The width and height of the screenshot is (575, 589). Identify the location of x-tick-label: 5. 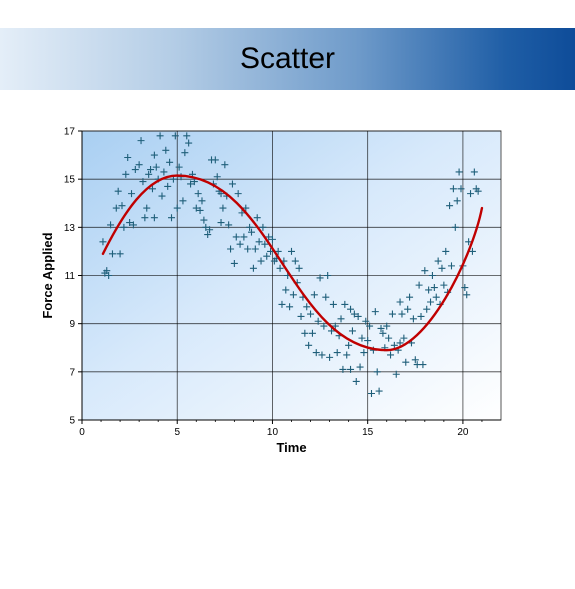
(177, 432).